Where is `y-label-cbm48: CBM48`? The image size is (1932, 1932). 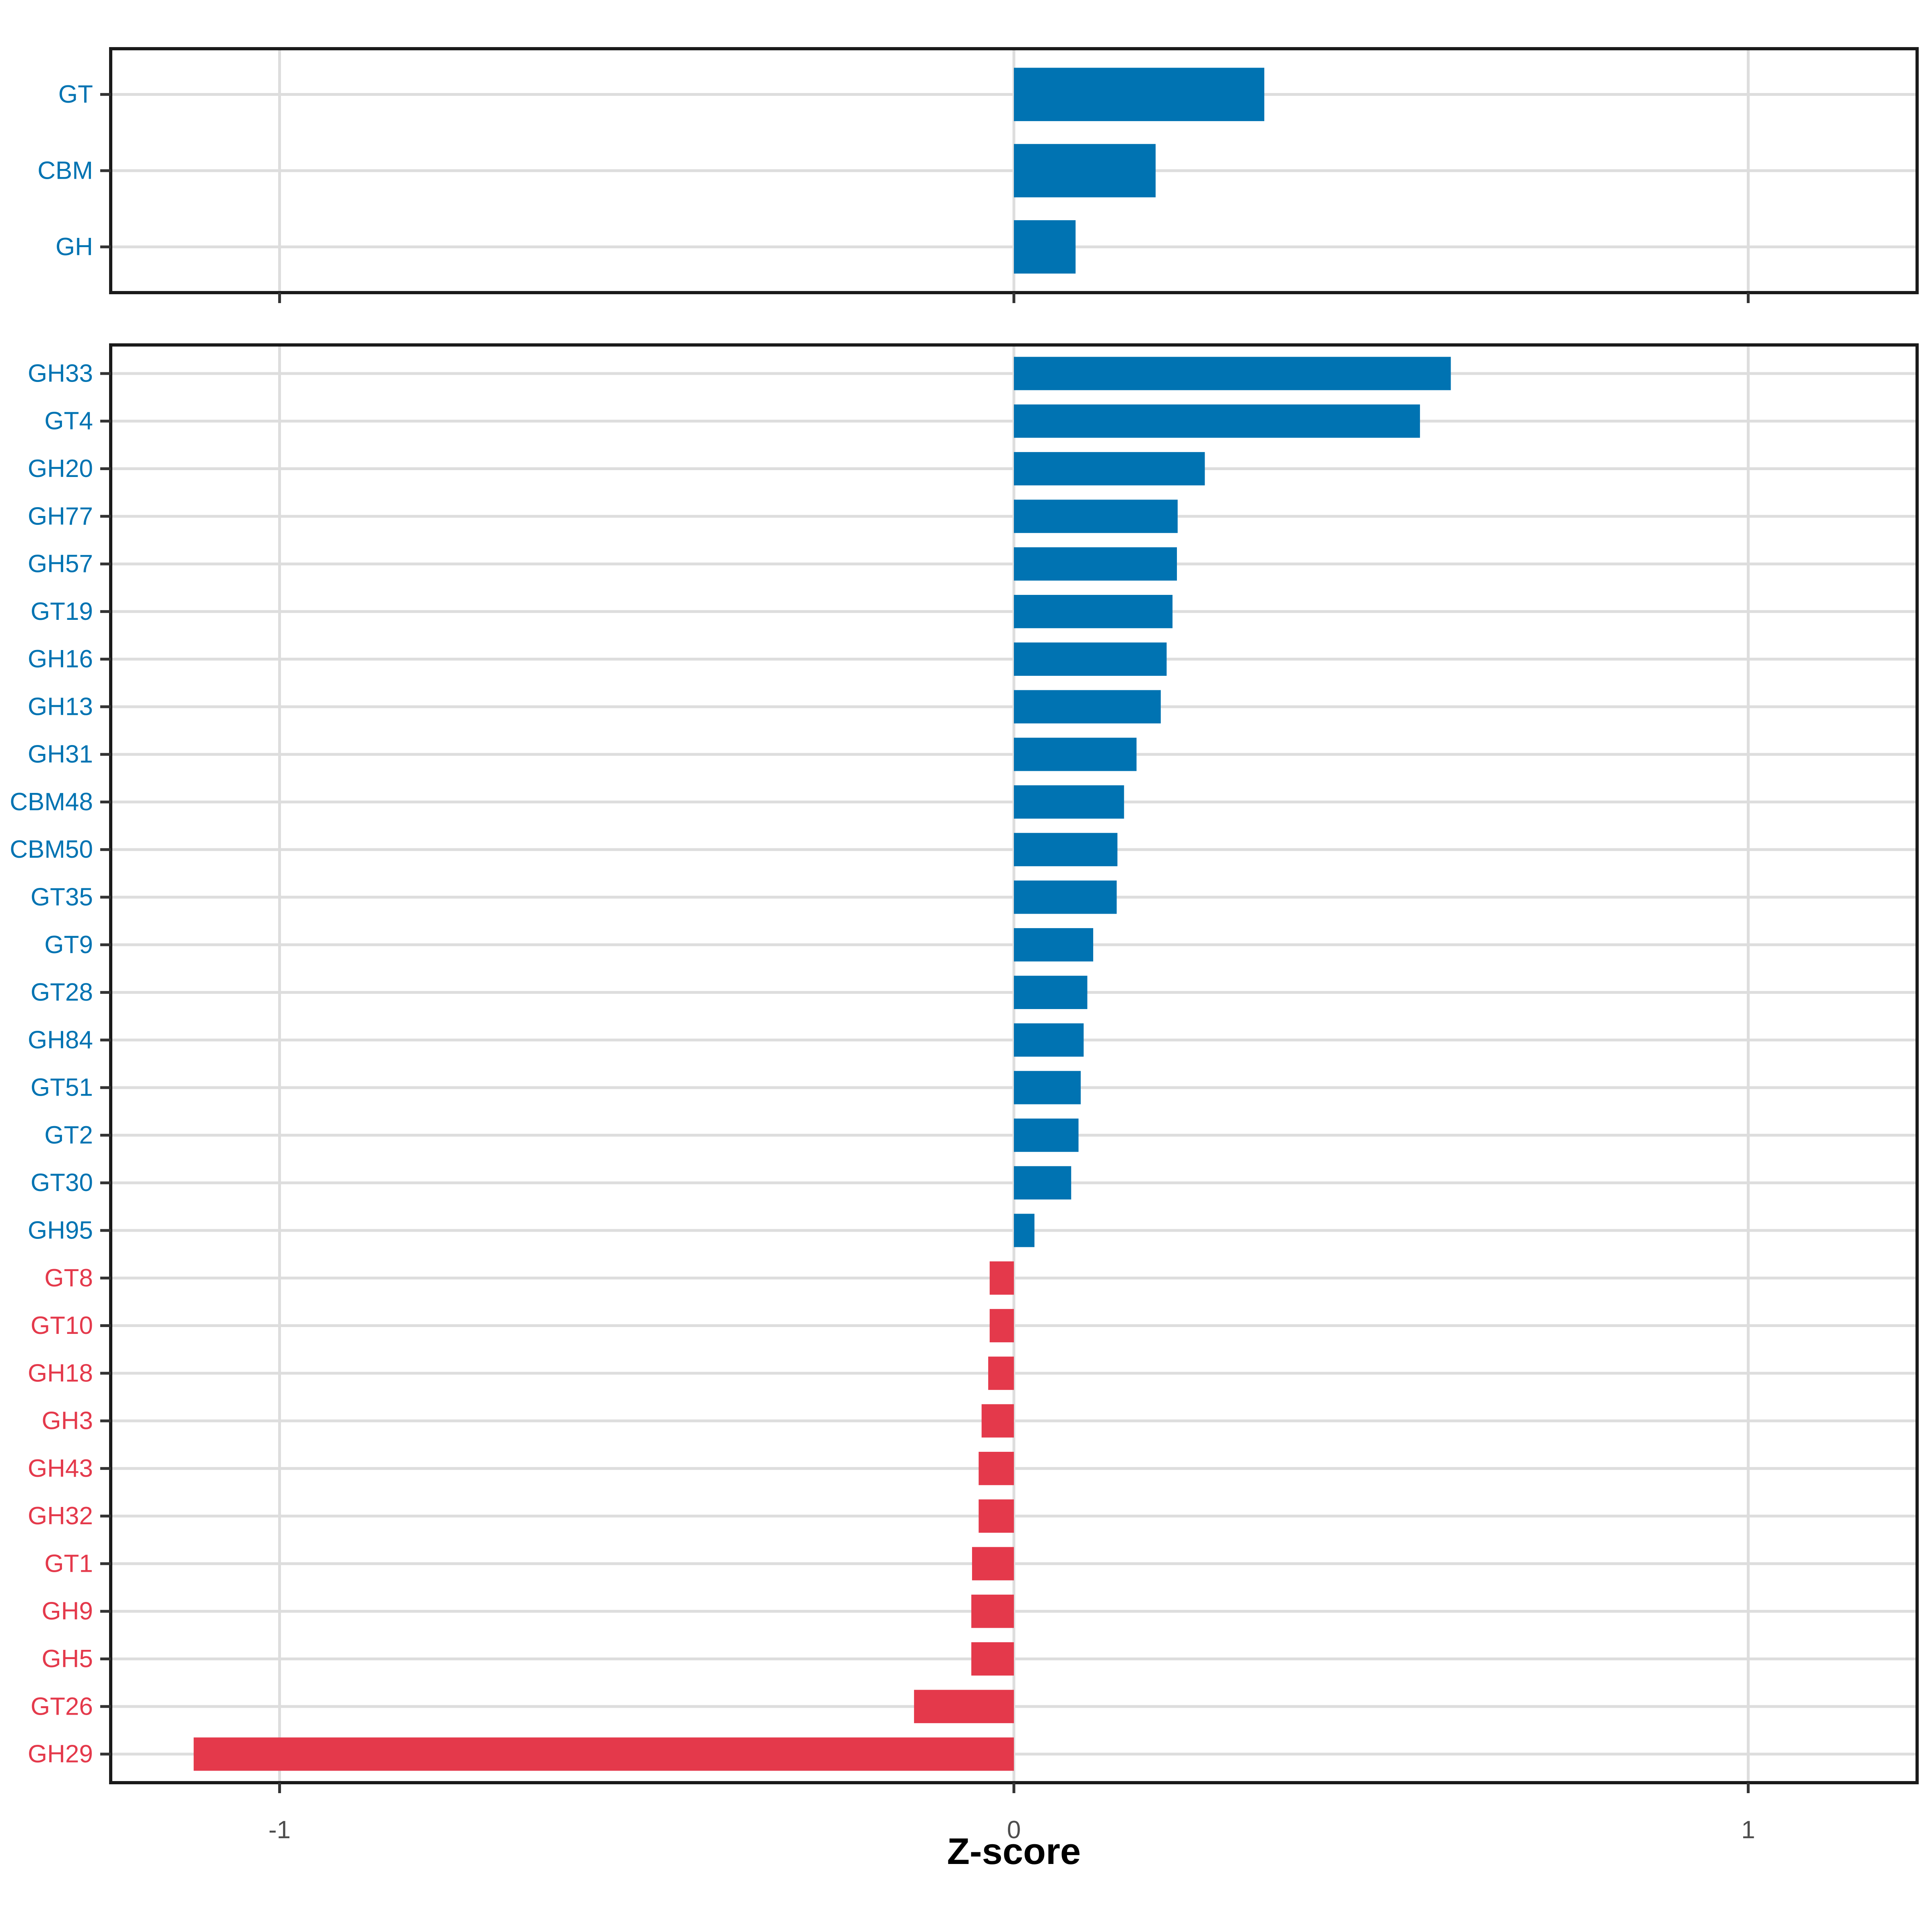 y-label-cbm48: CBM48 is located at coordinates (51, 802).